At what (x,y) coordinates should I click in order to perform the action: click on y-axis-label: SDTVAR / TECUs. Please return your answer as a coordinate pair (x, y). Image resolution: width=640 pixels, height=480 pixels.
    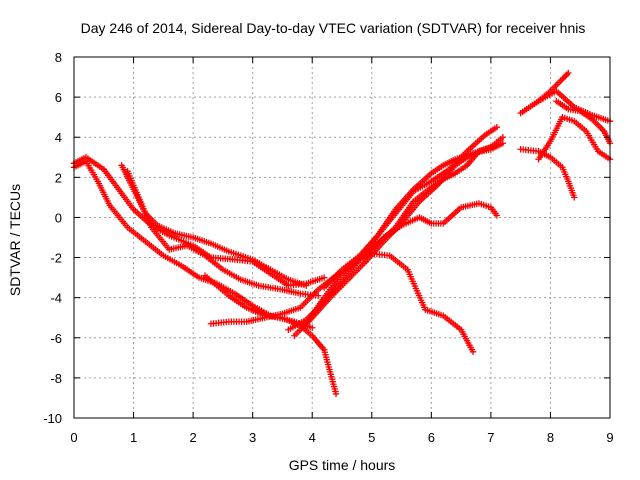
    Looking at the image, I should click on (15, 240).